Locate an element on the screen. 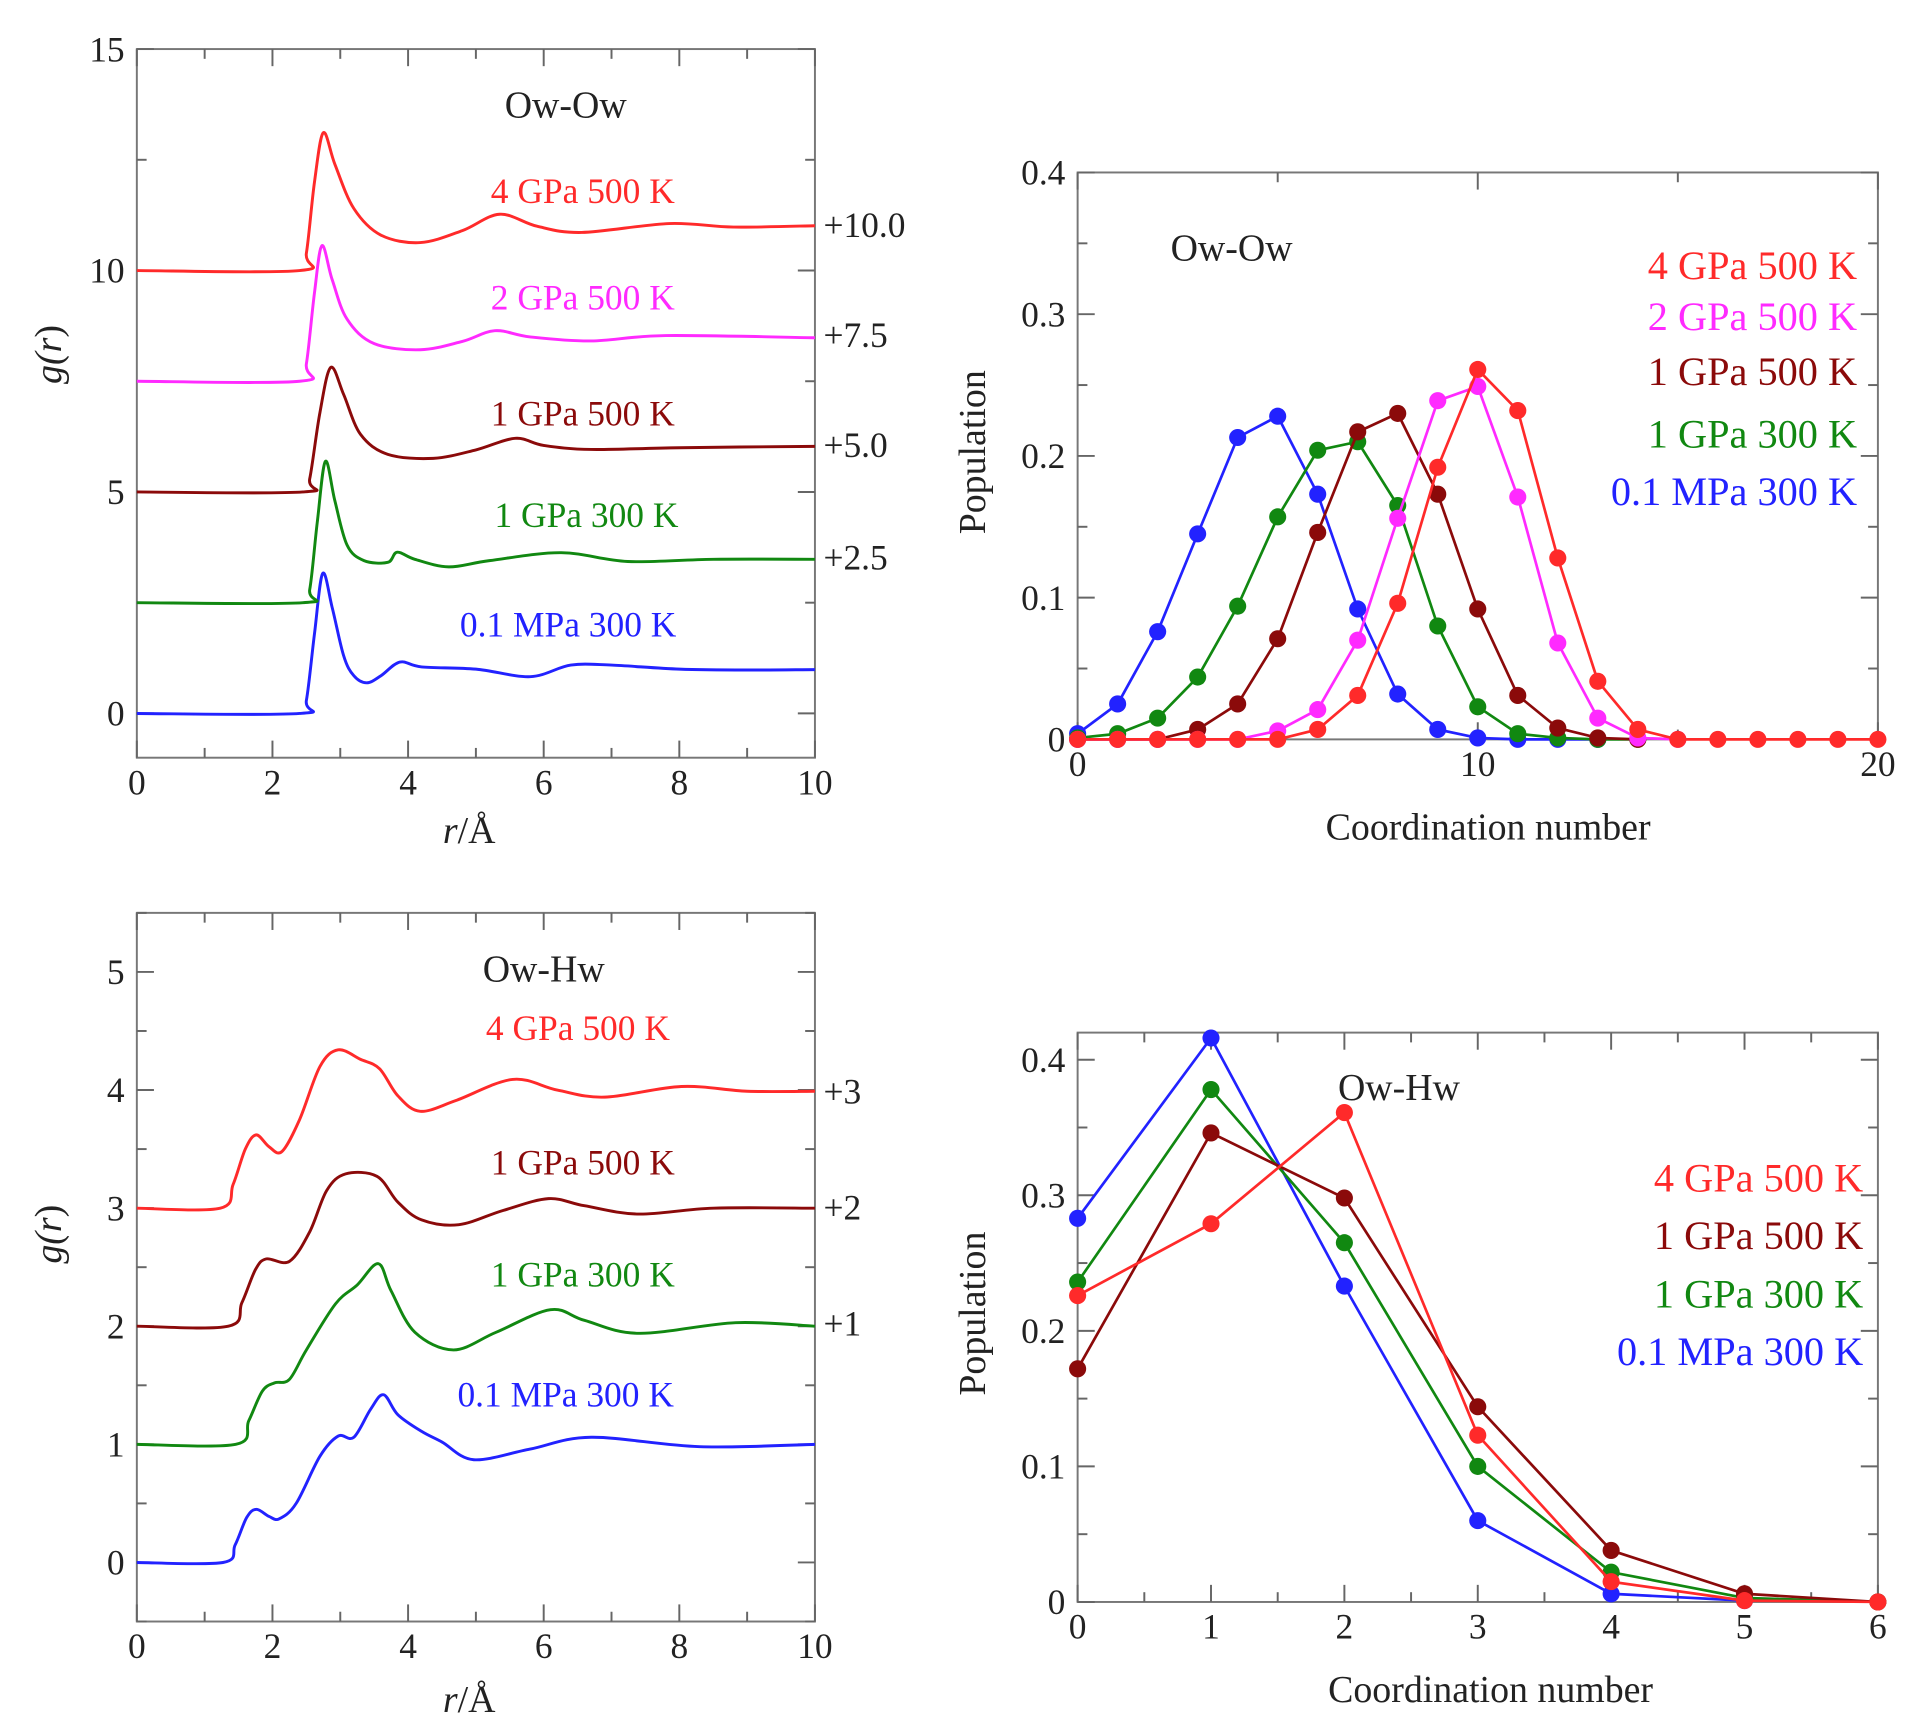  x-tick-label: 6 is located at coordinates (544, 1646).